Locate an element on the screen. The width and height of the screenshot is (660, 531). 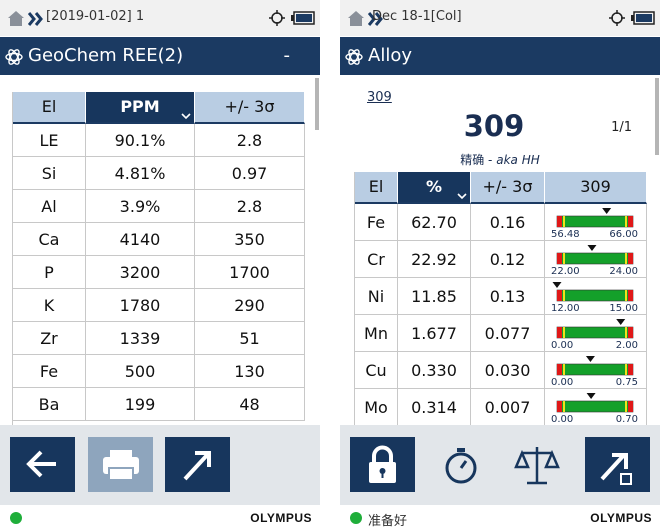
lock-button is located at coordinates (382, 464).